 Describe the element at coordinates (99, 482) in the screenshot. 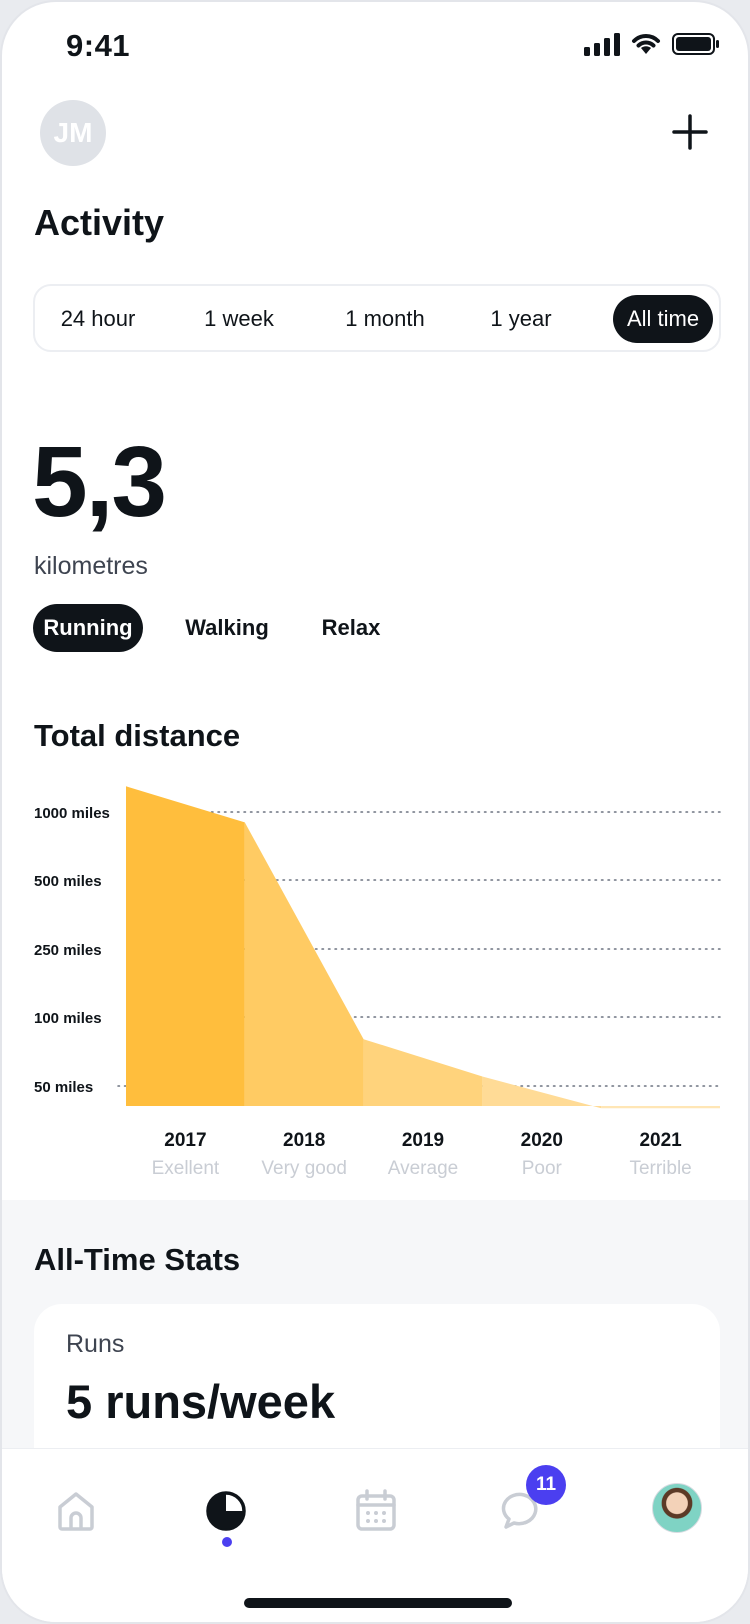

I see `distance-value: 5,3` at that location.